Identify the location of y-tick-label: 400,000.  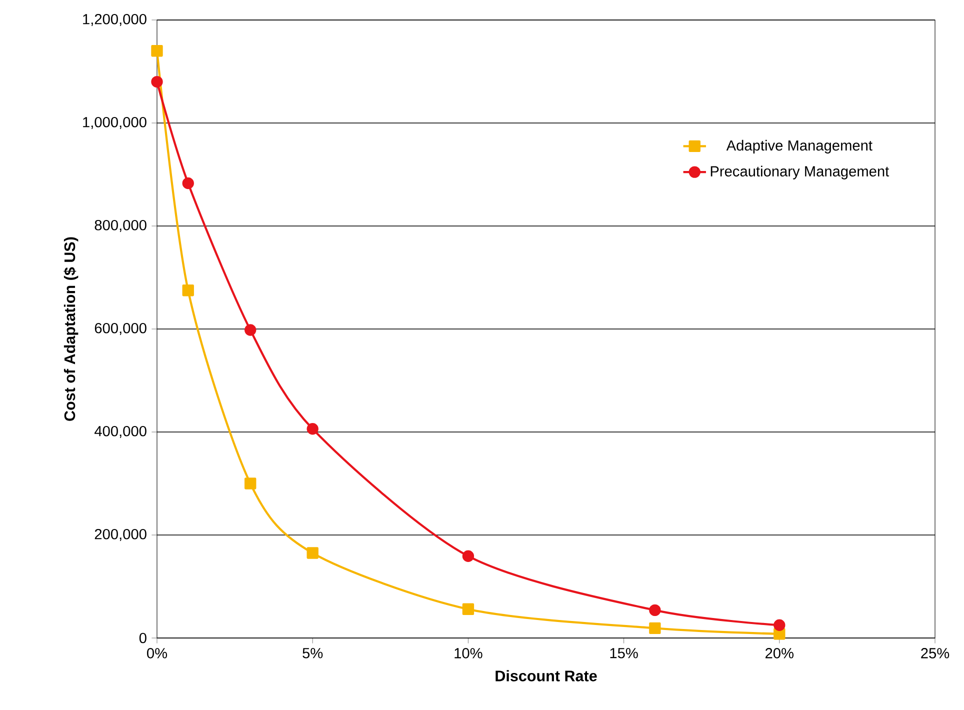
(120, 432).